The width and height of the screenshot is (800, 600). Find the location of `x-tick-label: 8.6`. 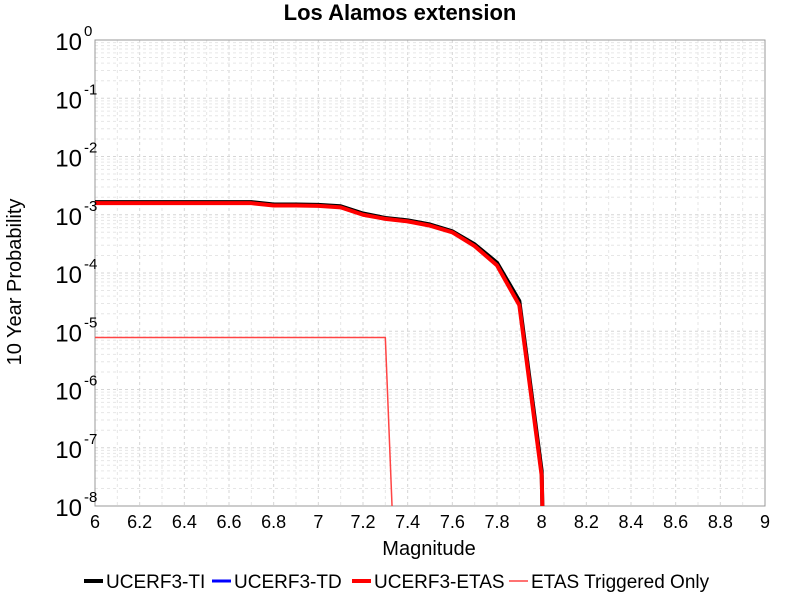

x-tick-label: 8.6 is located at coordinates (675, 522).